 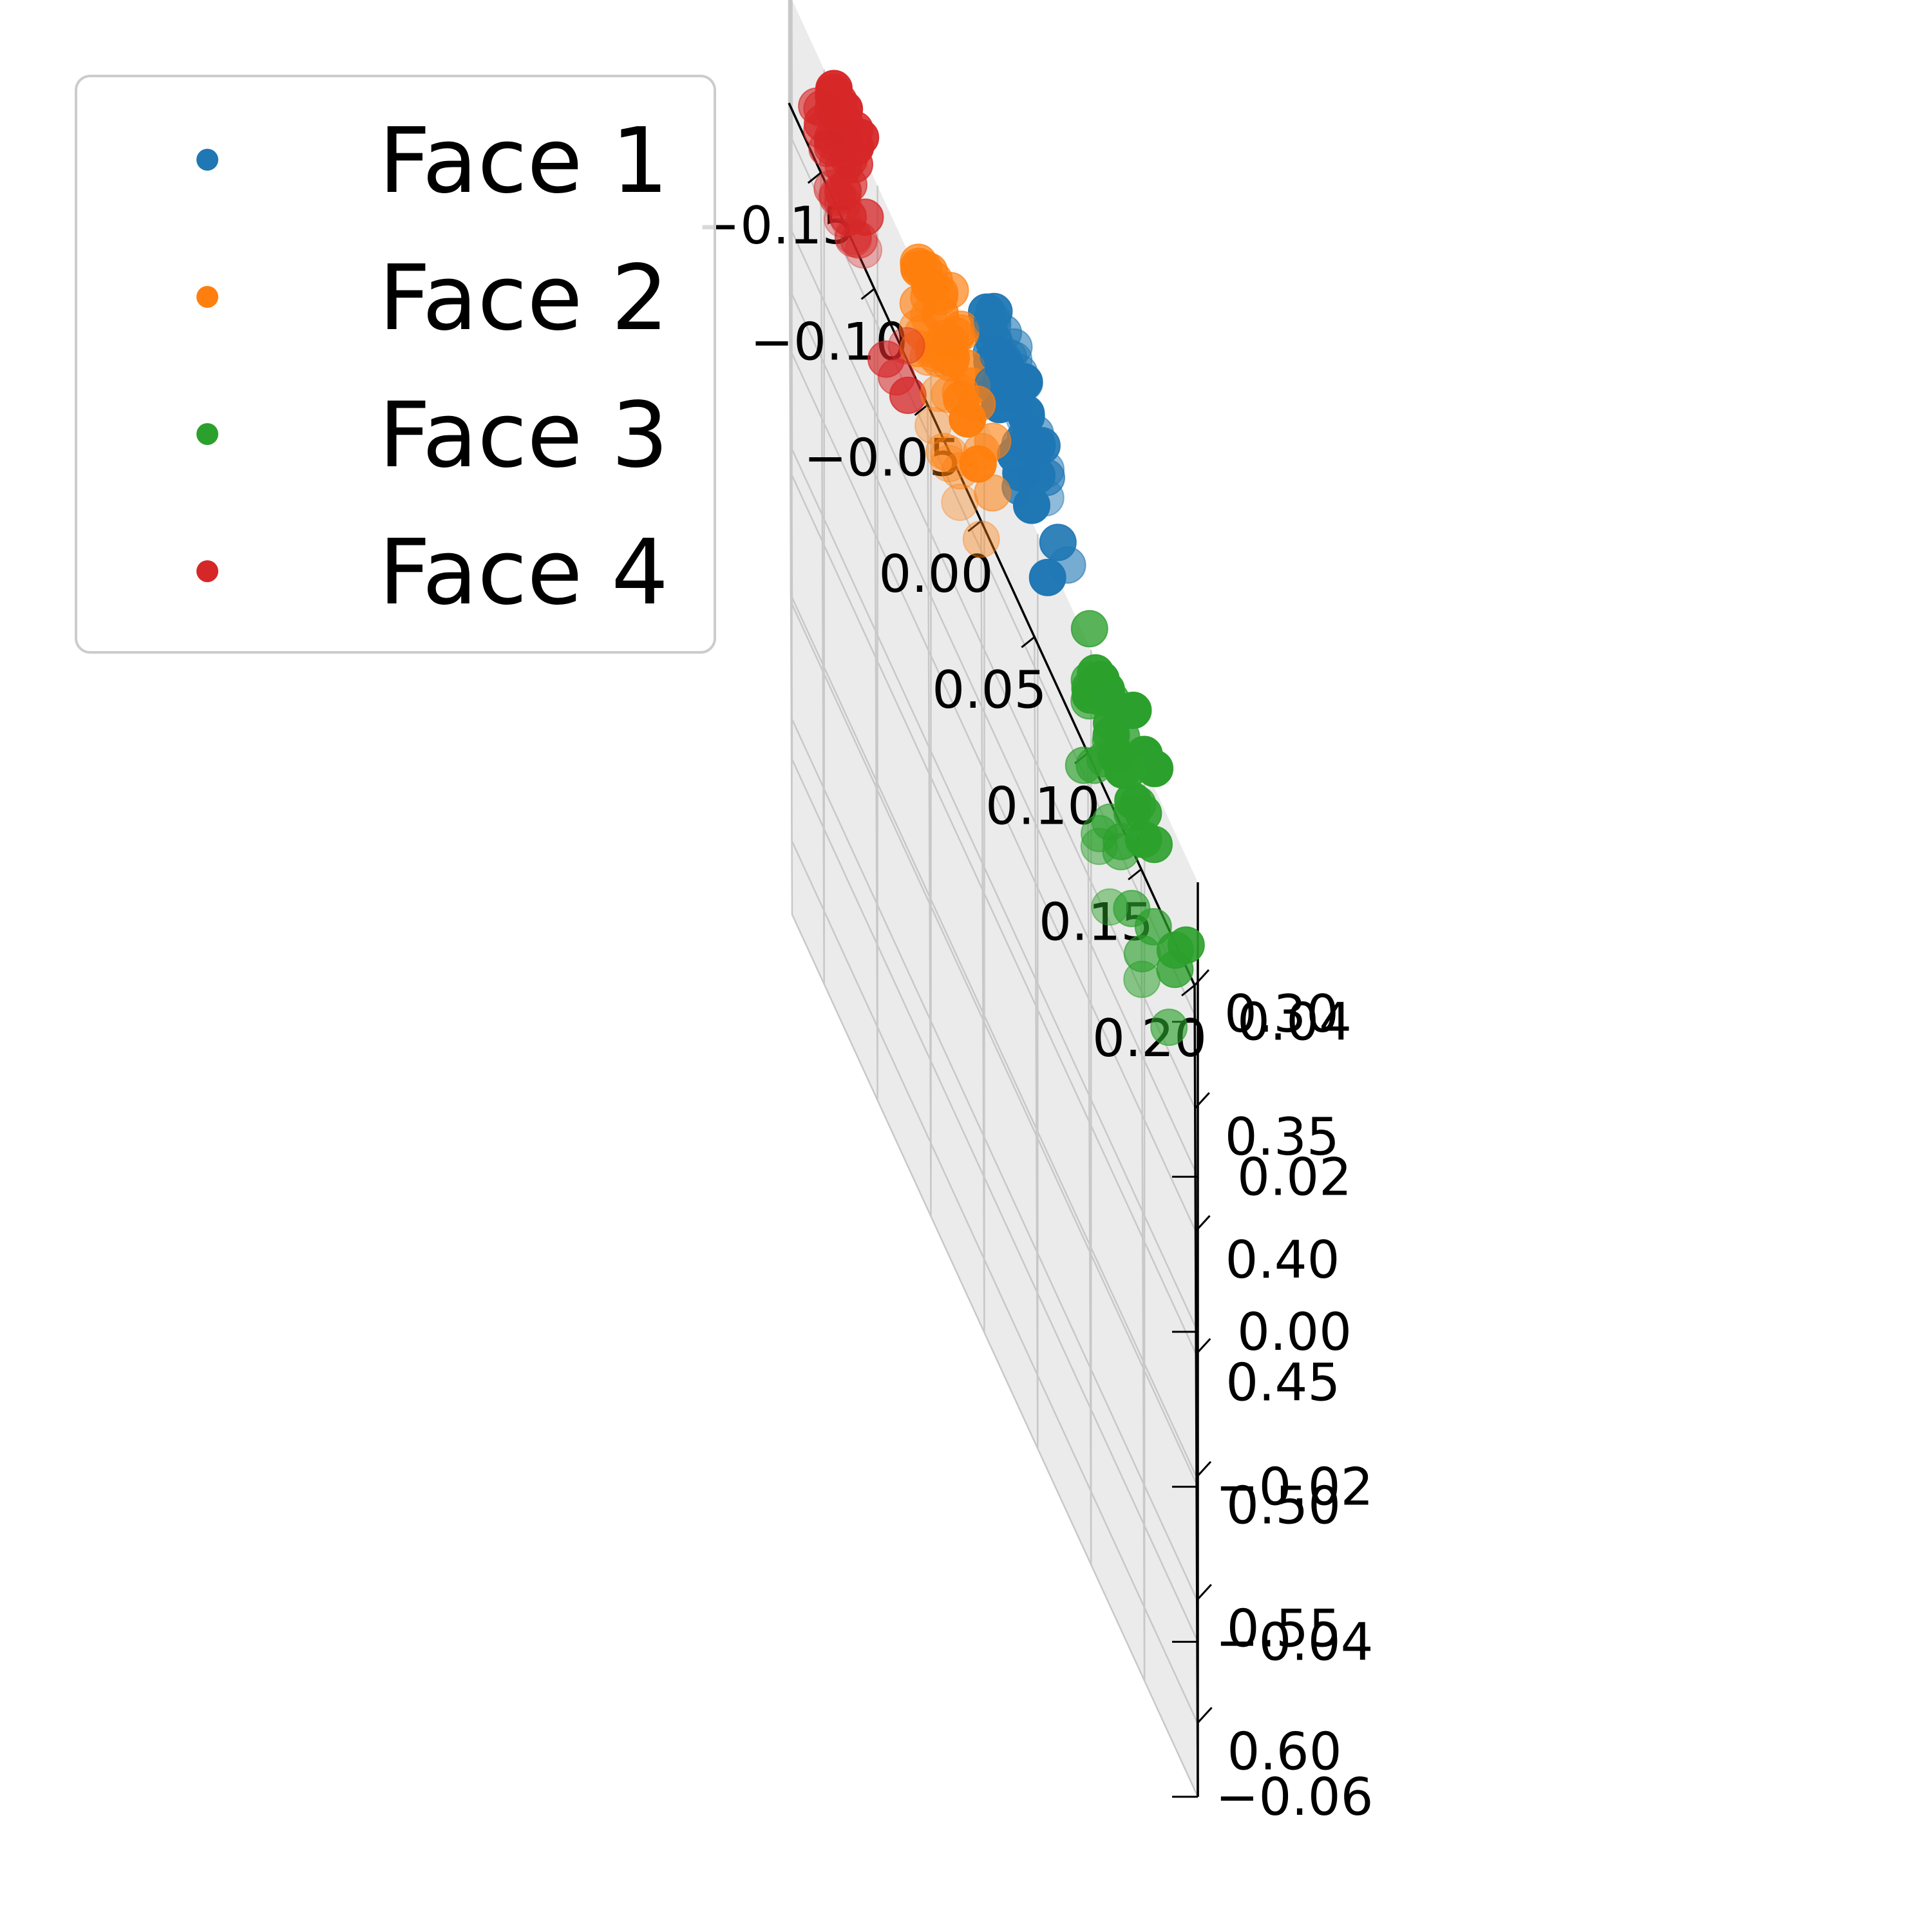 I want to click on z-tick-label: 0.04, so click(x=1294, y=1022).